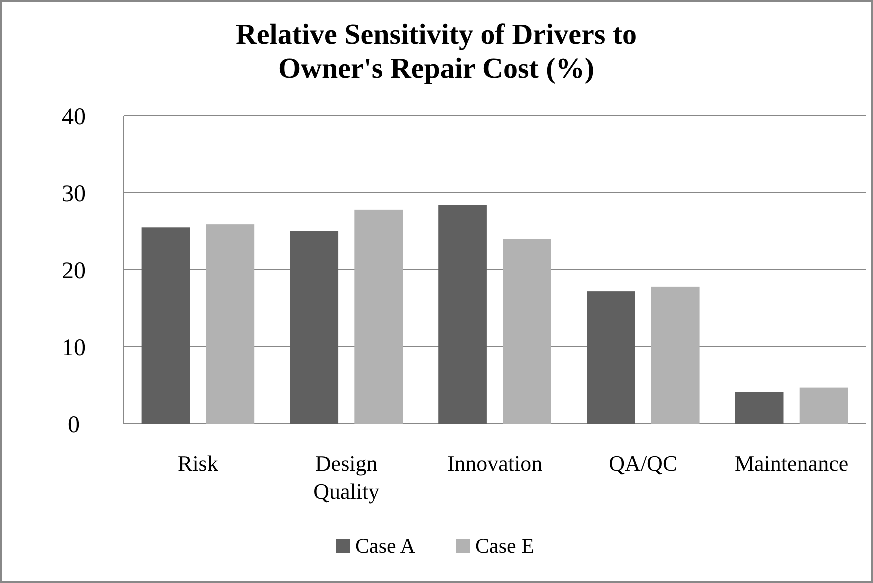  I want to click on y-tick-label: 30, so click(74, 194).